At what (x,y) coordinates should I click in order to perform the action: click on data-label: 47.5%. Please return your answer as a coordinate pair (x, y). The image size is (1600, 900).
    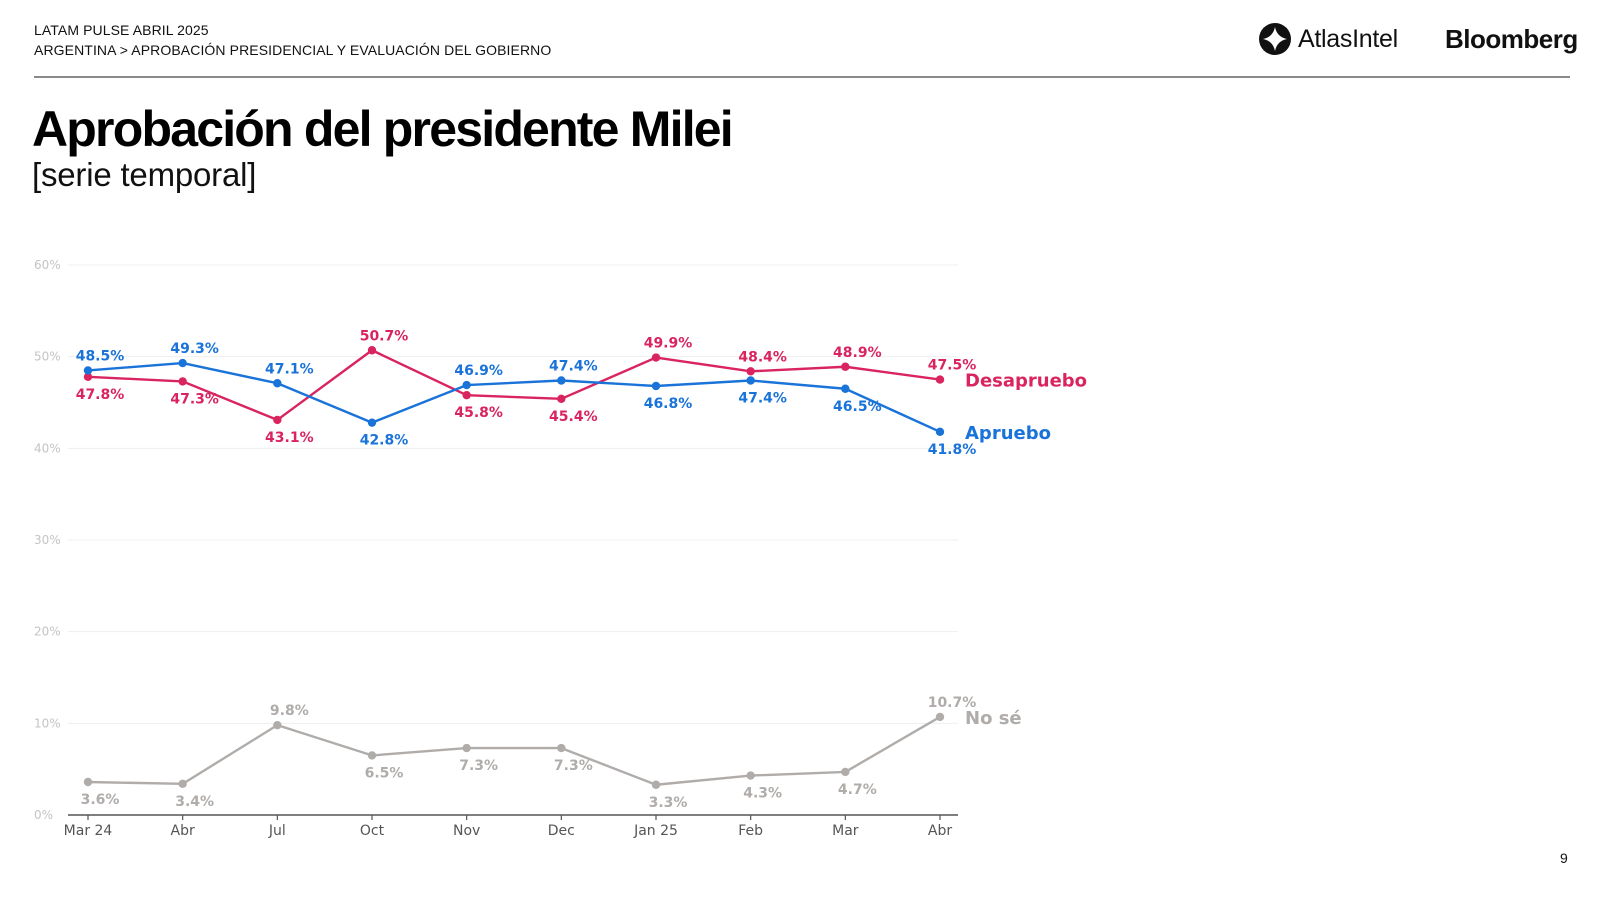
    Looking at the image, I should click on (952, 366).